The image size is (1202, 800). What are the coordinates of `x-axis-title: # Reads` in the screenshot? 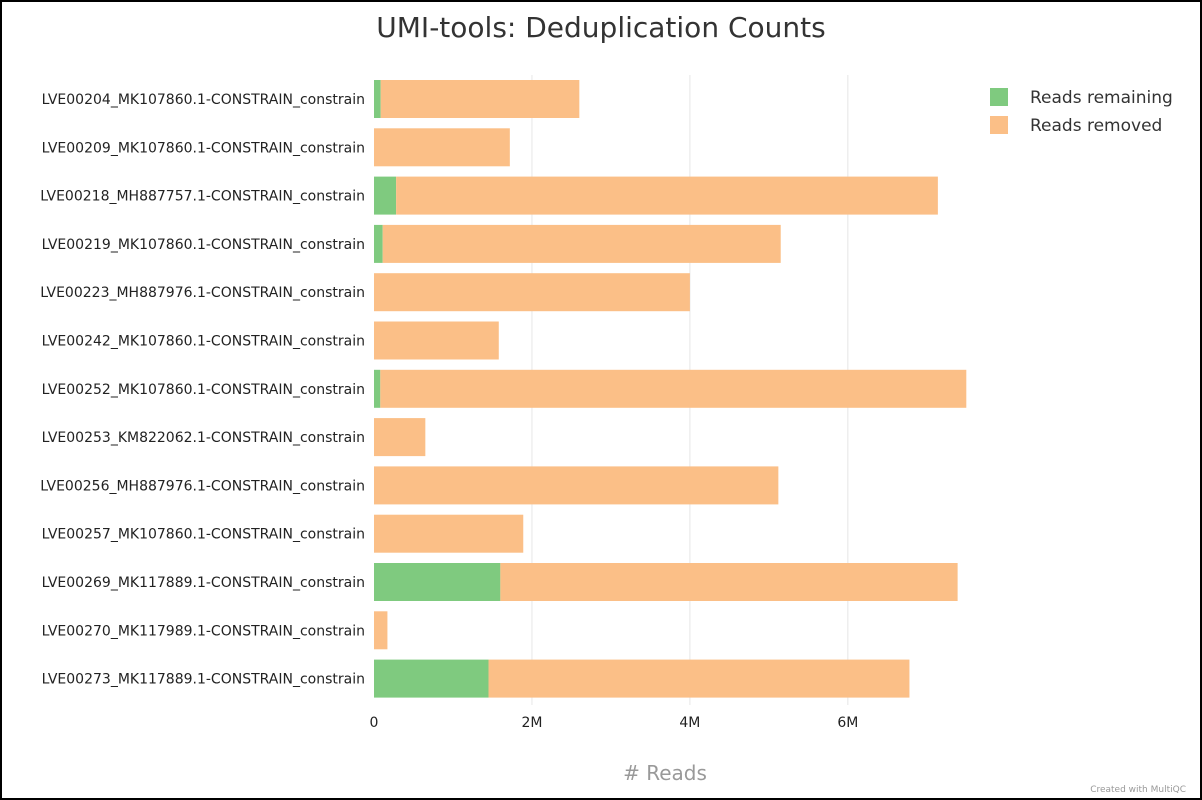 It's located at (665, 773).